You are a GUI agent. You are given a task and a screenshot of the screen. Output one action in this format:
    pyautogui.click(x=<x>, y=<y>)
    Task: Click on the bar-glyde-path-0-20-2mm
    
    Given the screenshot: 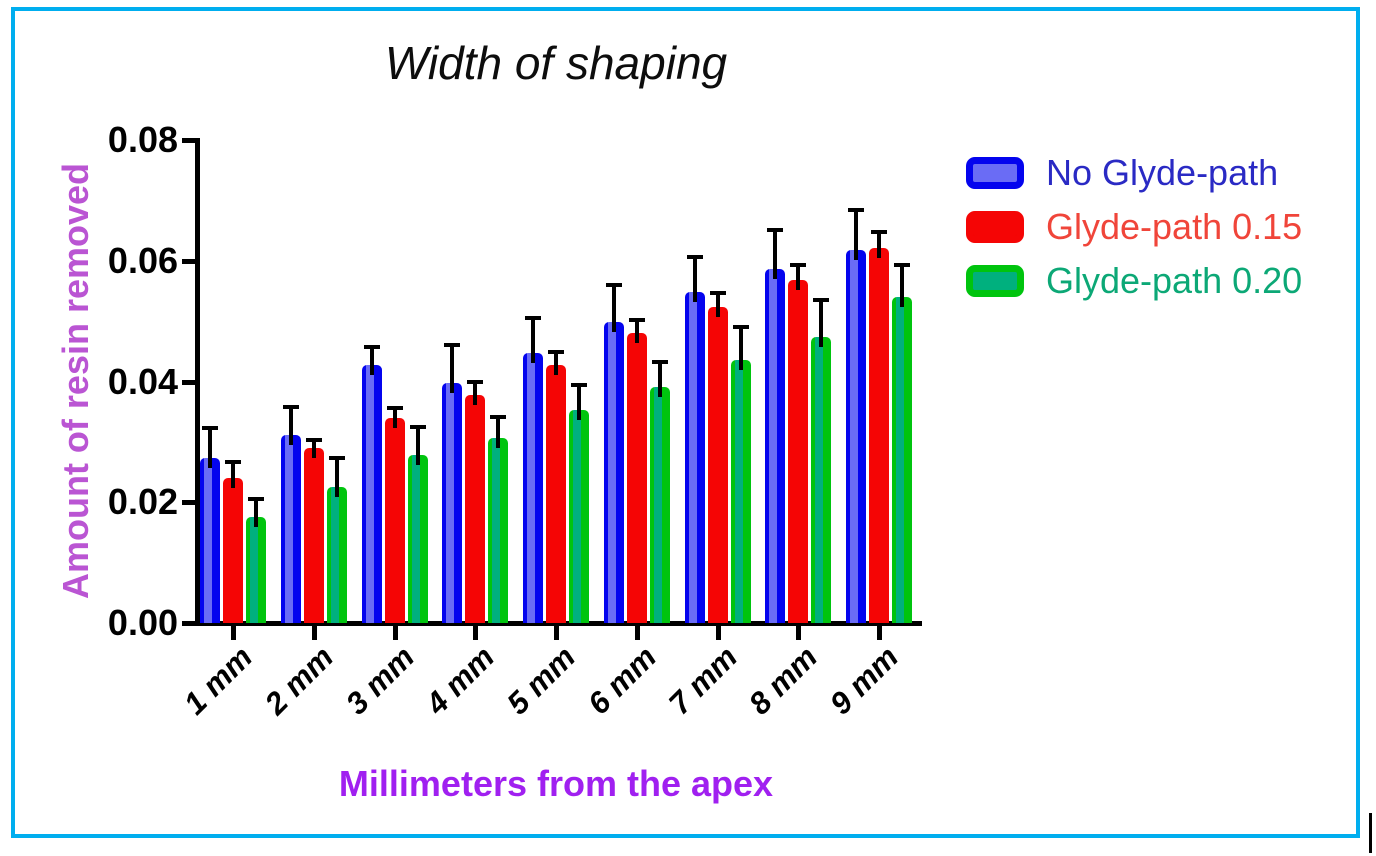 What is the action you would take?
    pyautogui.click(x=336, y=555)
    